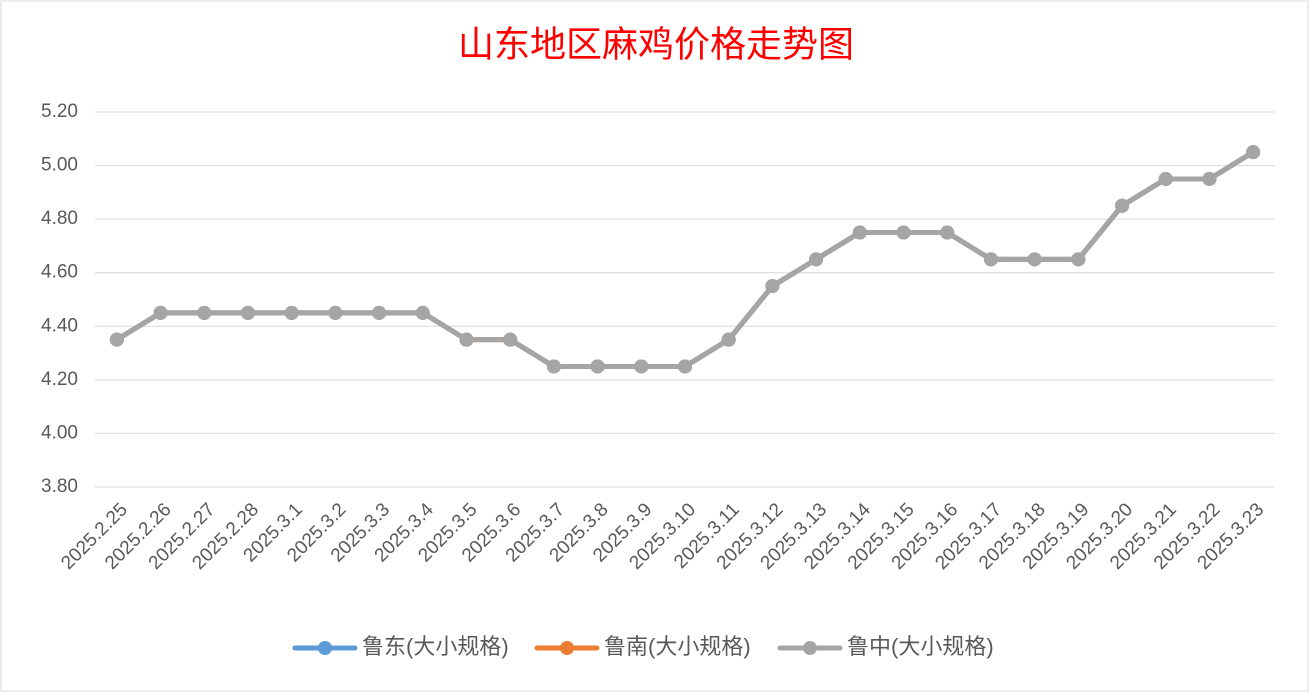 The height and width of the screenshot is (693, 1310). What do you see at coordinates (59, 325) in the screenshot?
I see `y-tick-label: 4.40` at bounding box center [59, 325].